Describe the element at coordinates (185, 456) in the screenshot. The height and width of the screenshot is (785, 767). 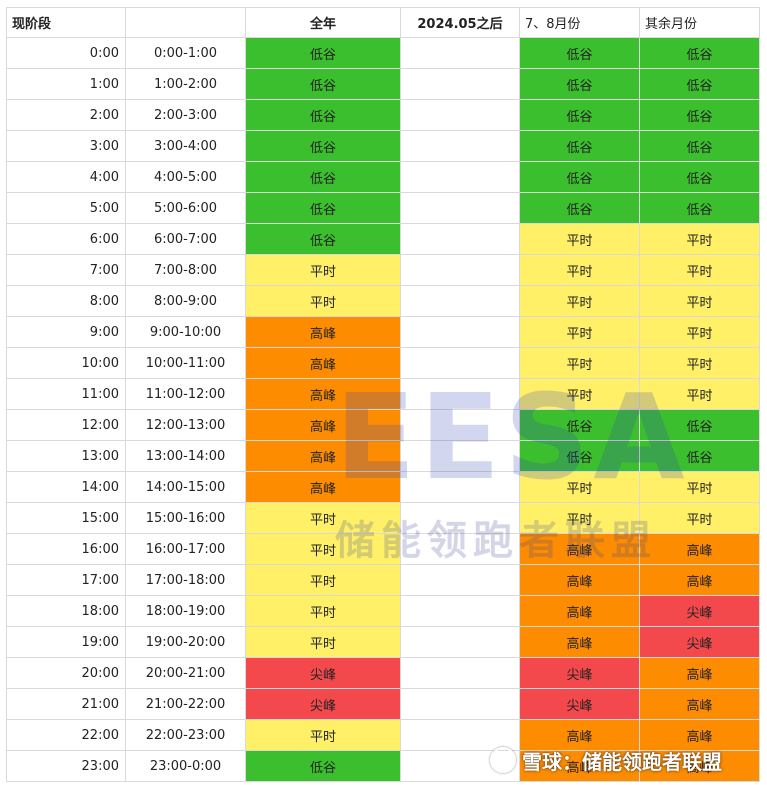
I see `cell-time-range: 13:00-14:00` at that location.